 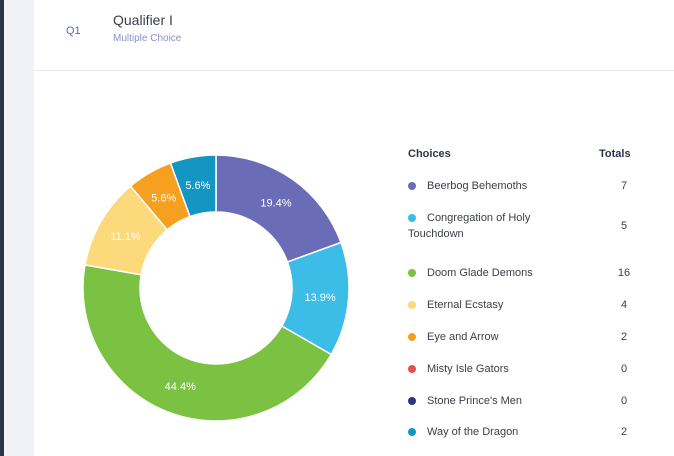 I want to click on legend-total-value: 4, so click(x=624, y=305).